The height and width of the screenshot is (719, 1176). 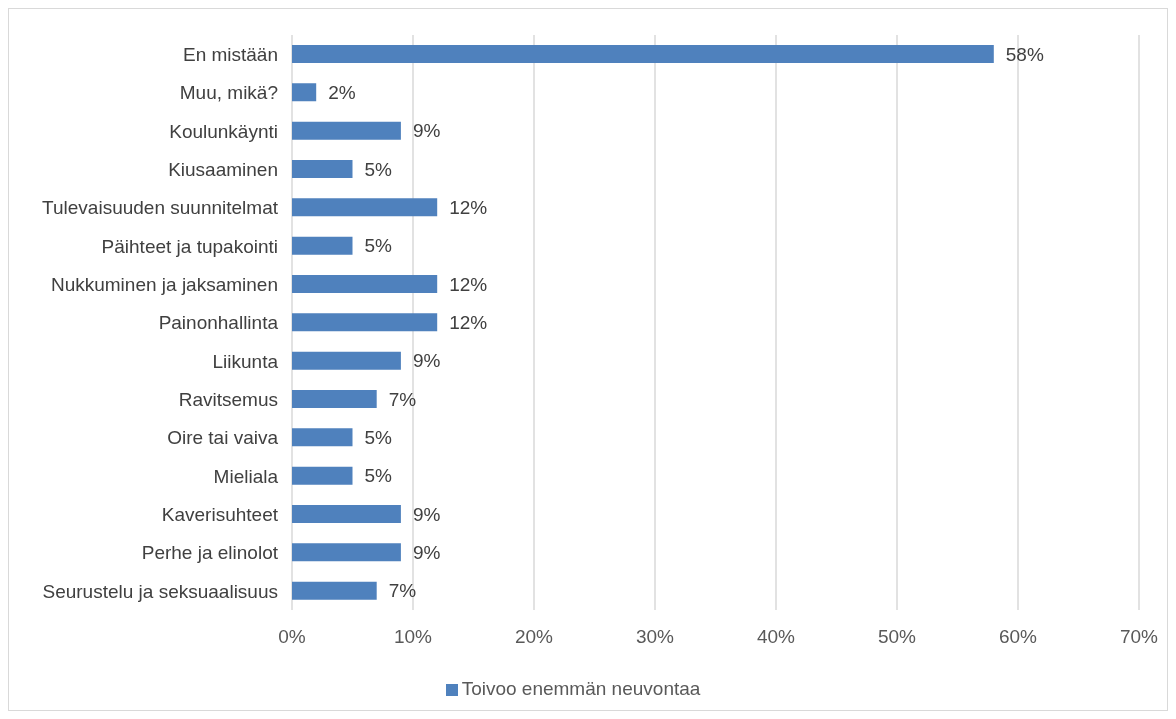 What do you see at coordinates (160, 208) in the screenshot?
I see `y-tick-label: Tulevaisuuden suunnitelmat` at bounding box center [160, 208].